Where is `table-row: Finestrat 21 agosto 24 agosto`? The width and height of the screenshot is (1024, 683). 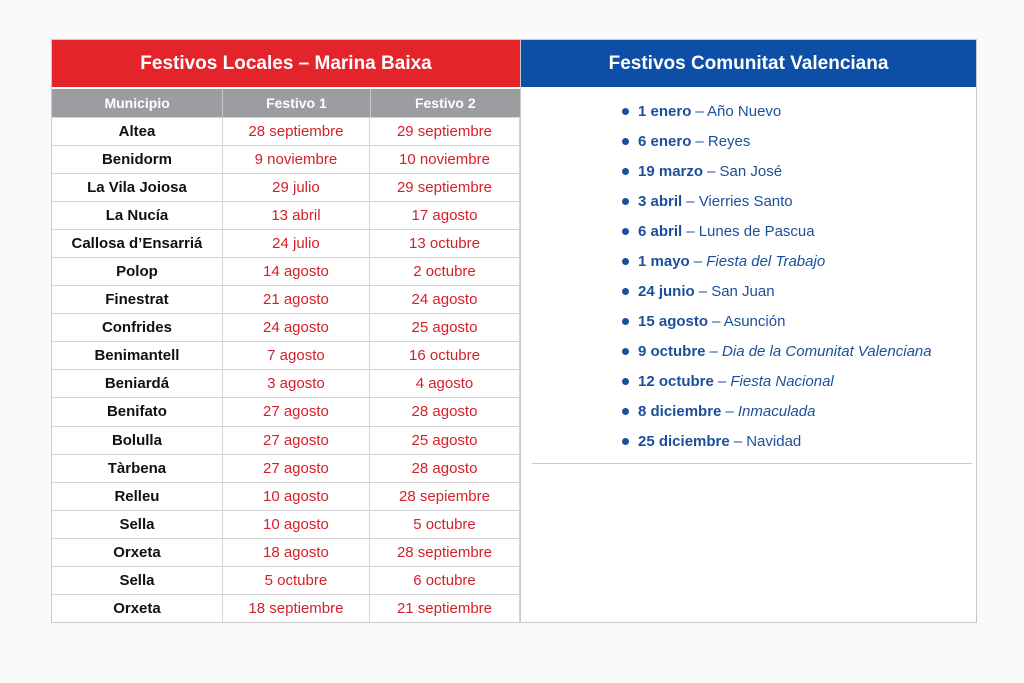
table-row: Finestrat 21 agosto 24 agosto is located at coordinates (286, 299).